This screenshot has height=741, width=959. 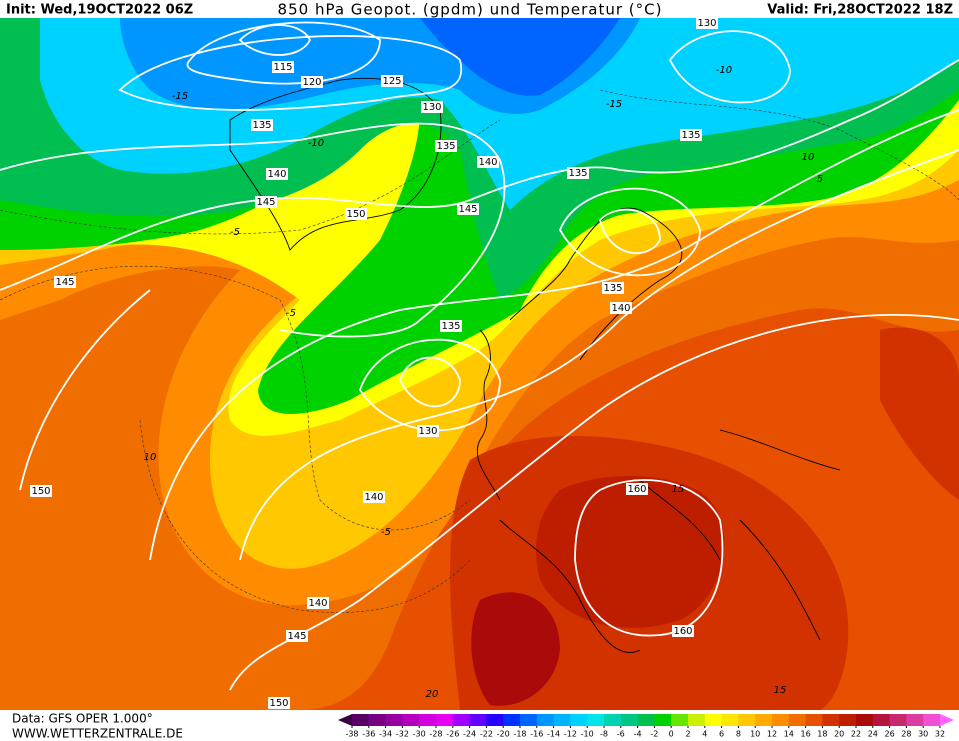 What do you see at coordinates (150, 457) in the screenshot?
I see `temperature-label: 10` at bounding box center [150, 457].